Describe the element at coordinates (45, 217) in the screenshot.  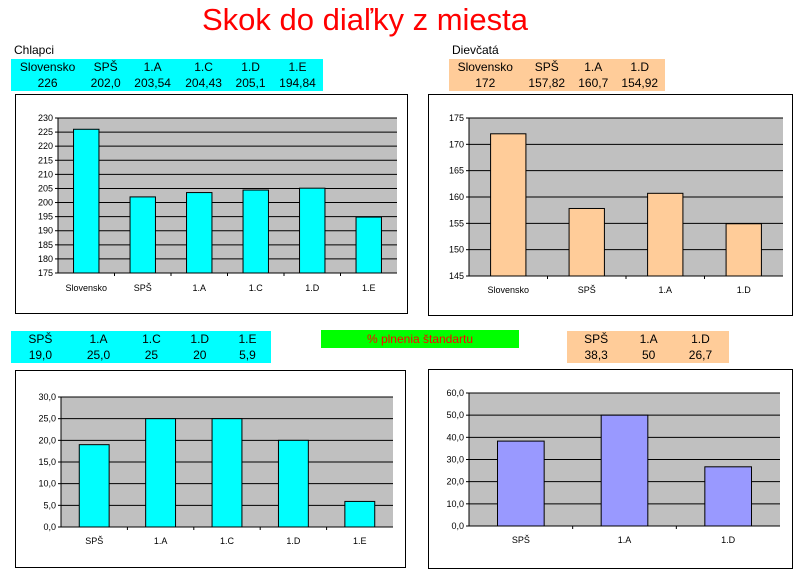
I see `y-tick-label: 195` at that location.